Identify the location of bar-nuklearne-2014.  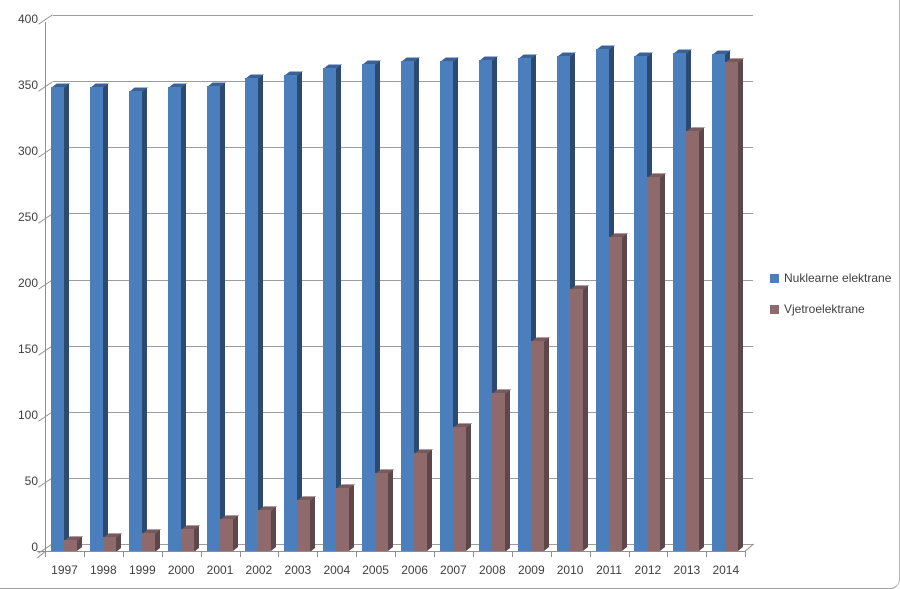
(719, 302).